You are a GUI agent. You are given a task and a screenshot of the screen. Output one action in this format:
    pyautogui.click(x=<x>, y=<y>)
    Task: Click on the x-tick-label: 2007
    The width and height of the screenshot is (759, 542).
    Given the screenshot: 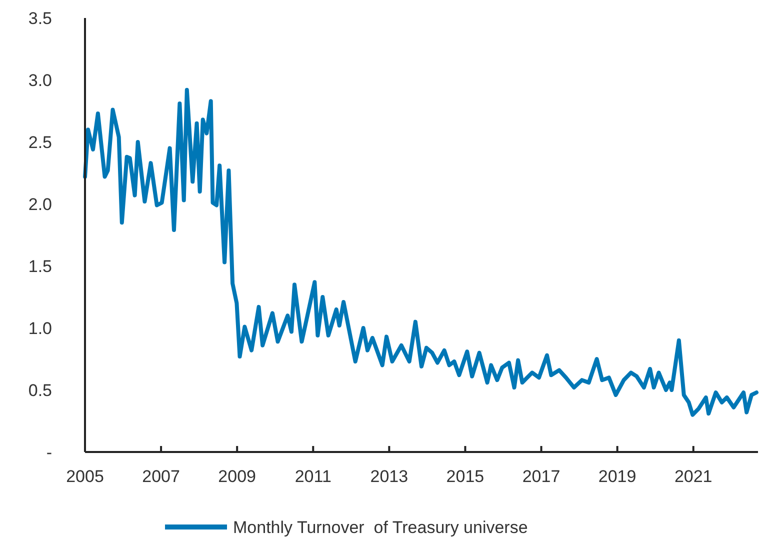 What is the action you would take?
    pyautogui.click(x=161, y=476)
    